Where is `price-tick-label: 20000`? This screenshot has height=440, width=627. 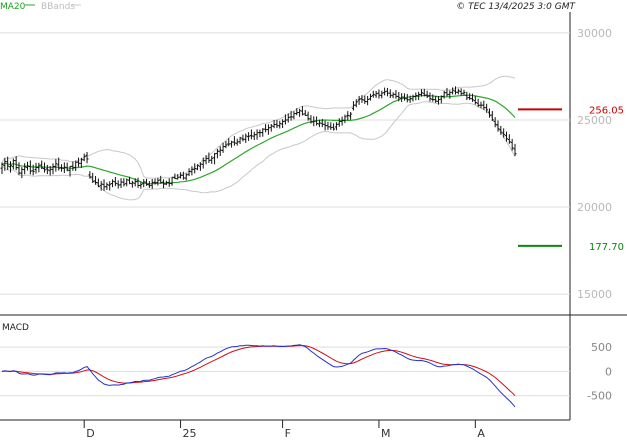
price-tick-label: 20000 is located at coordinates (594, 207).